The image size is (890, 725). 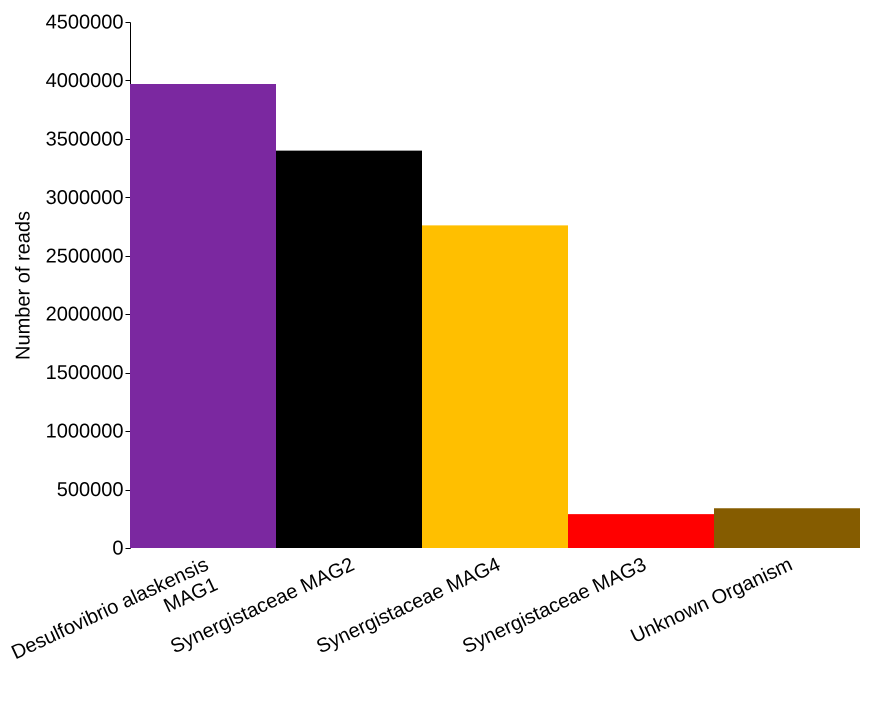 What do you see at coordinates (118, 549) in the screenshot?
I see `y-tick-label: 0` at bounding box center [118, 549].